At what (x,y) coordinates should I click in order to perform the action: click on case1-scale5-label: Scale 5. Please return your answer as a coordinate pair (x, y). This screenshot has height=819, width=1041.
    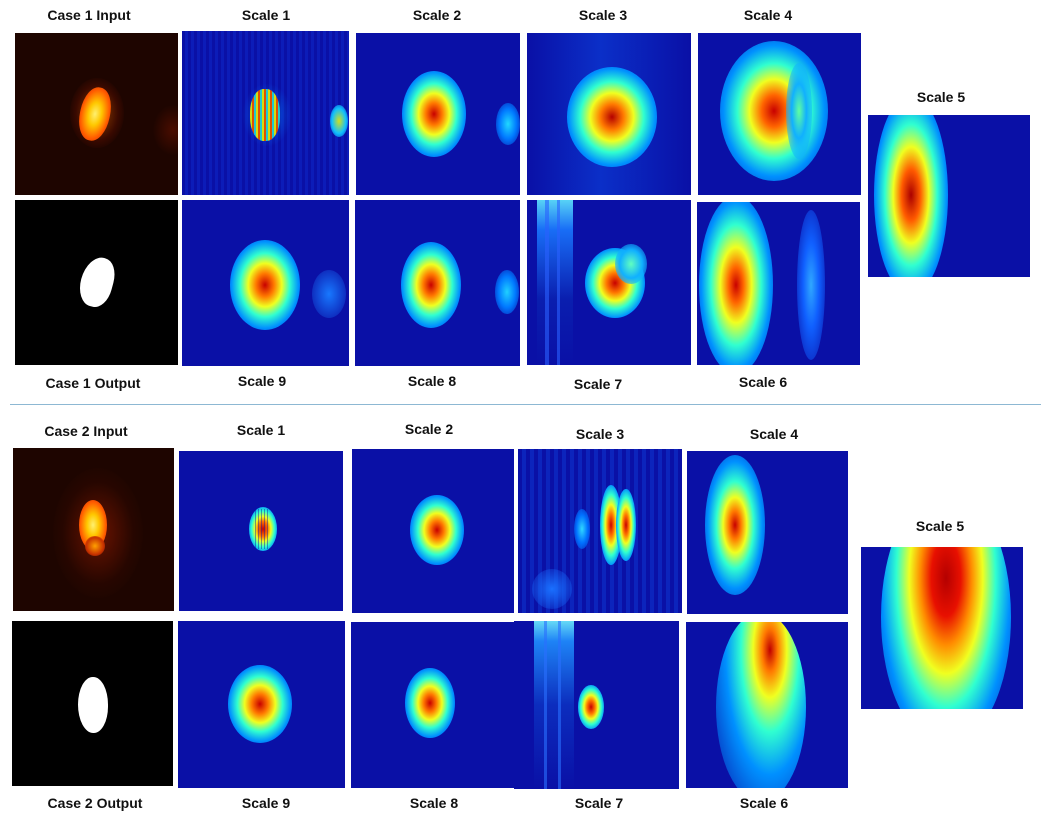
    Looking at the image, I should click on (941, 97).